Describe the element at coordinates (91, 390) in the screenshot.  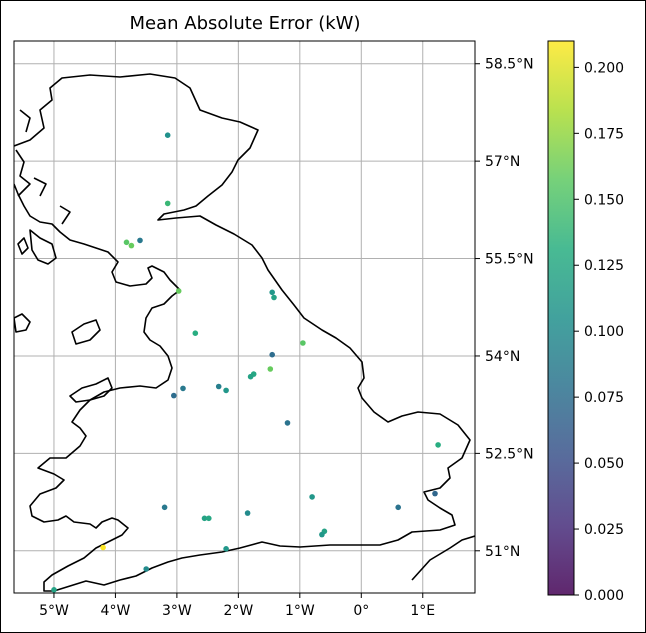
I see `coastline-anglesey` at that location.